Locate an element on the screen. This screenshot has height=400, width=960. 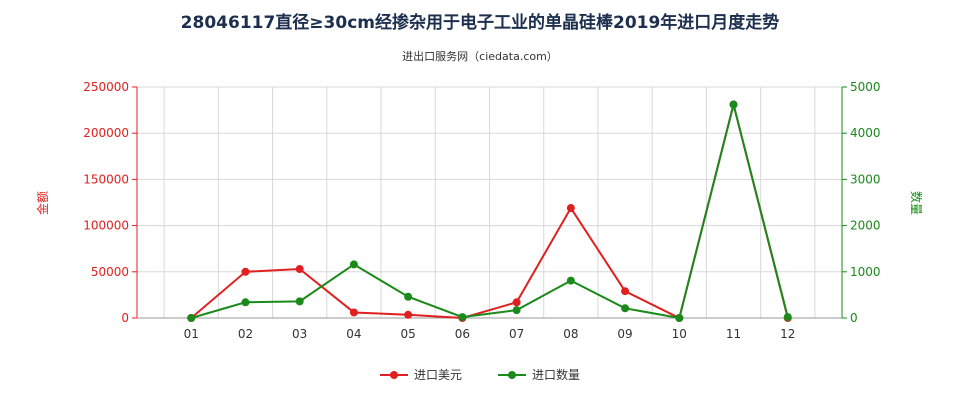
legend-swatch-usd is located at coordinates (393, 375).